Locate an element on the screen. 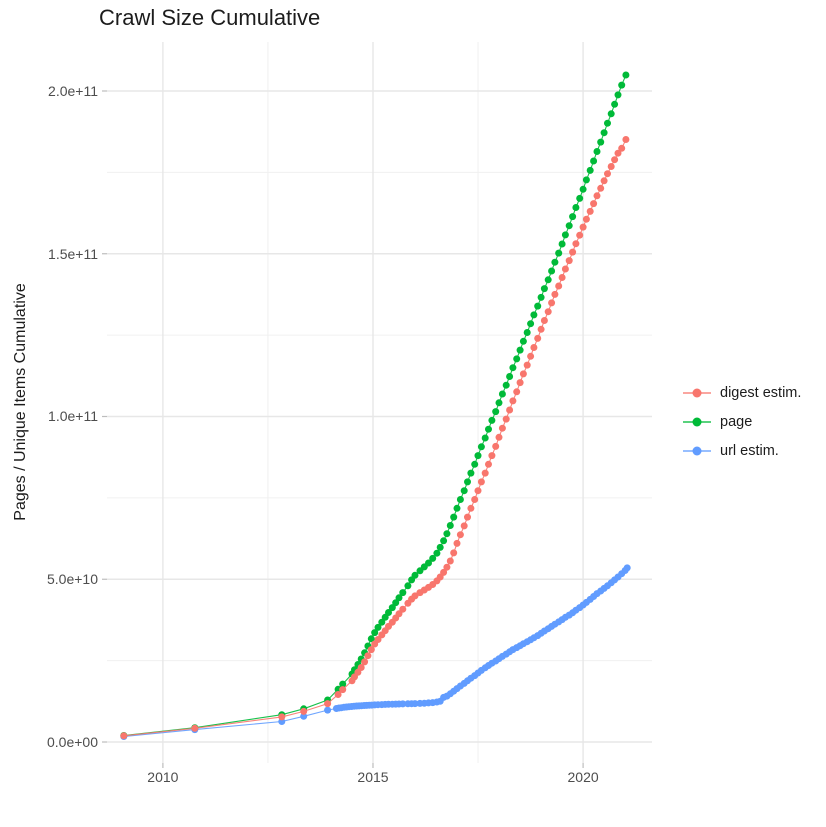 The width and height of the screenshot is (826, 827). chart-title: Crawl Size Cumulative is located at coordinates (210, 17).